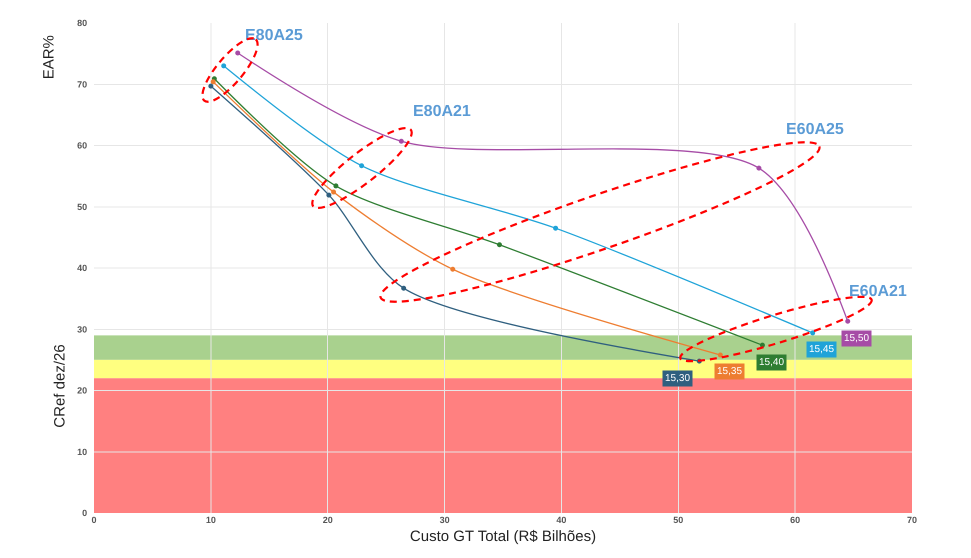 The width and height of the screenshot is (971, 558). I want to click on annotation: E60A25, so click(815, 129).